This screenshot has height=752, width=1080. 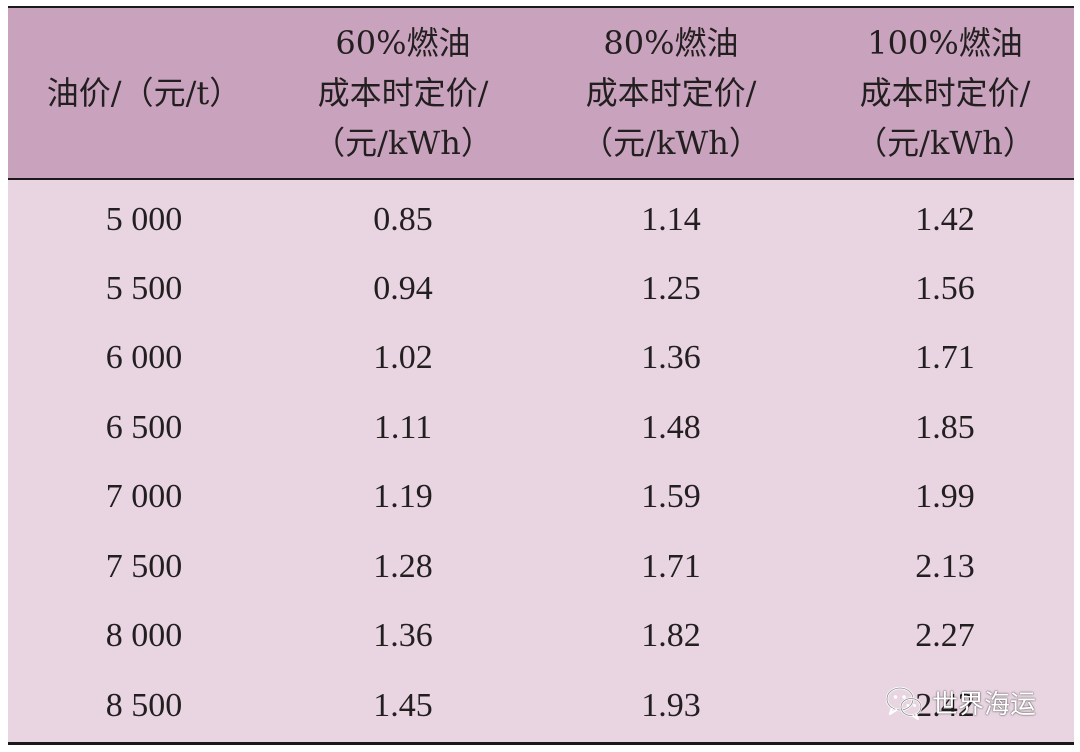 What do you see at coordinates (144, 219) in the screenshot?
I see `cell-oil-price: 5 000` at bounding box center [144, 219].